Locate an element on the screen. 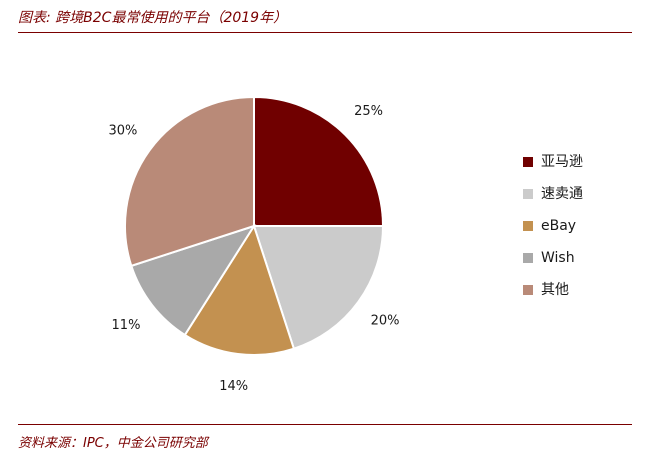 Image resolution: width=667 pixels, height=461 pixels. legend-label: 亚马逊 is located at coordinates (562, 162).